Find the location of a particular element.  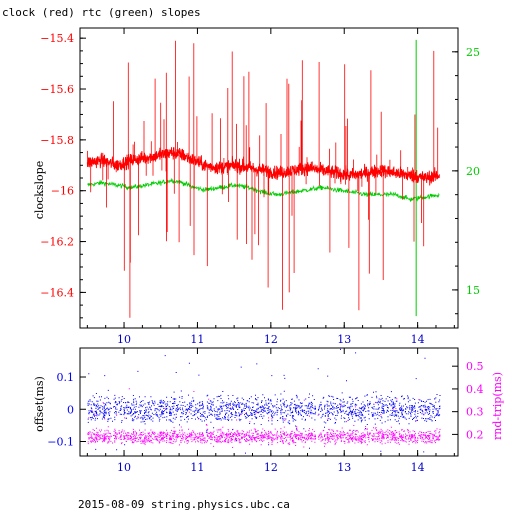

y2-tick-label: 0.3 is located at coordinates (475, 412).